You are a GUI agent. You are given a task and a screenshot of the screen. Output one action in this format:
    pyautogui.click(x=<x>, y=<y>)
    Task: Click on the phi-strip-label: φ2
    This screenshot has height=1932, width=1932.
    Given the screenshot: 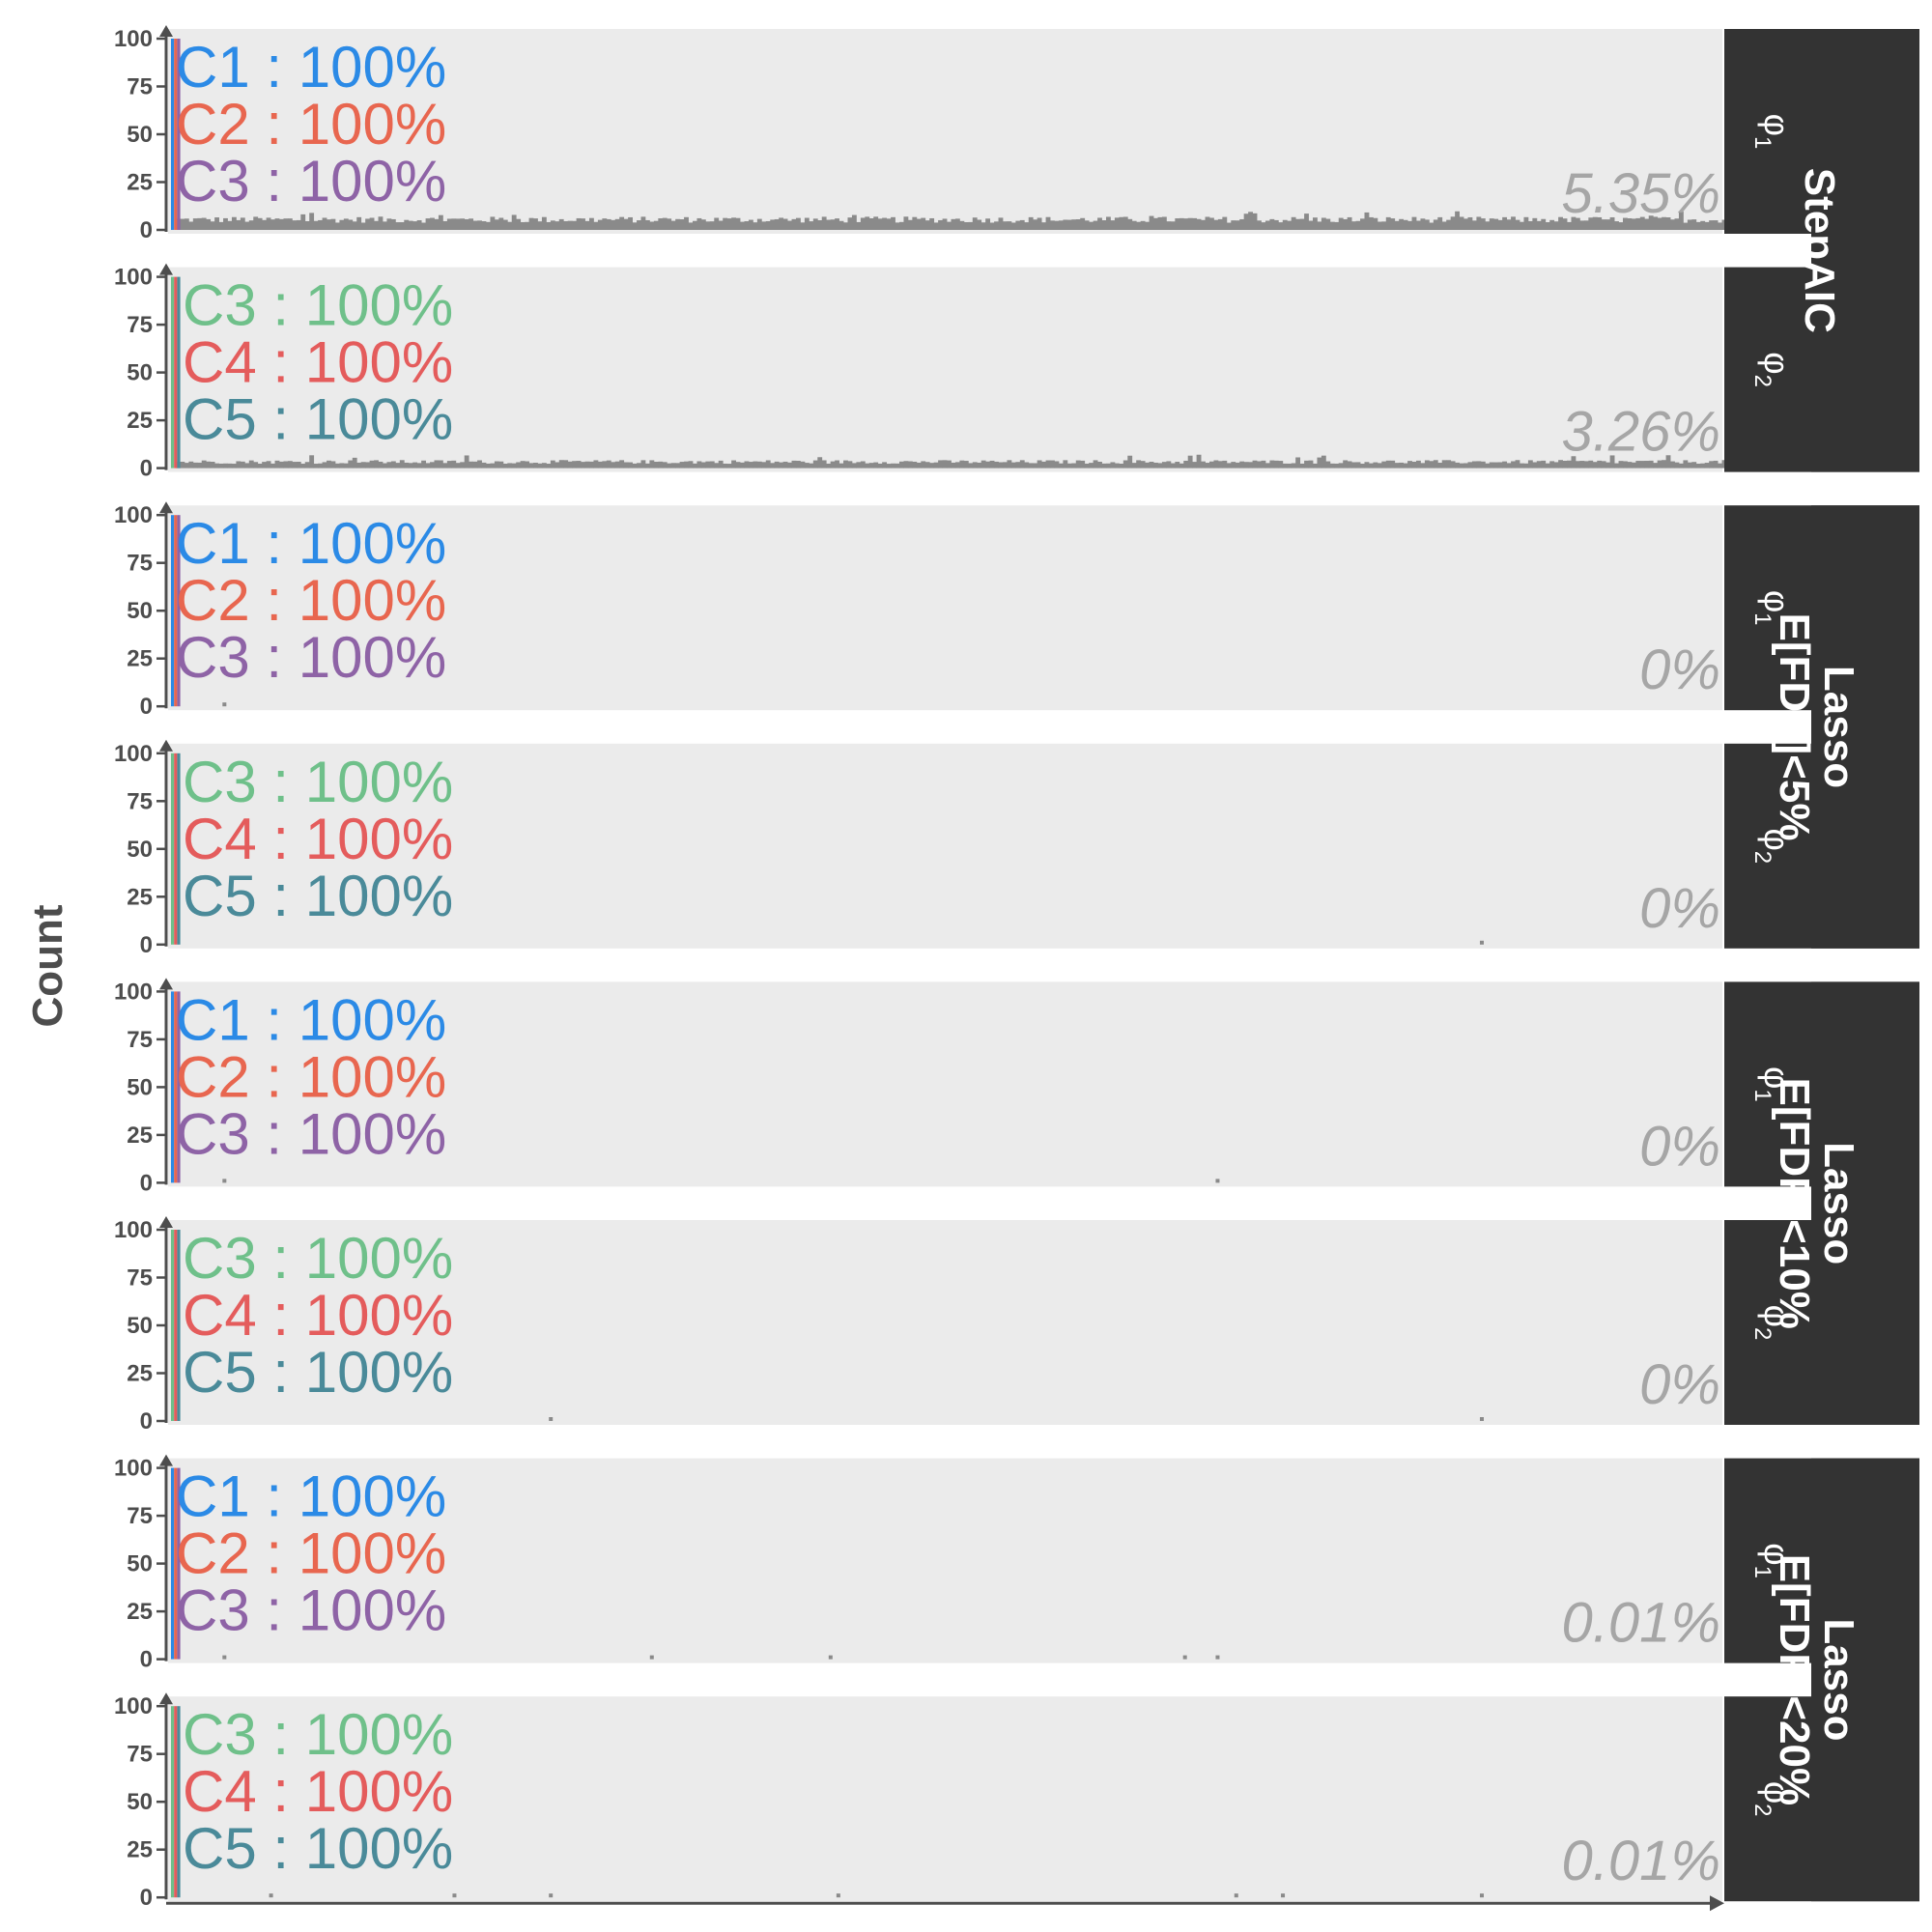 What is the action you would take?
    pyautogui.click(x=1773, y=1799)
    